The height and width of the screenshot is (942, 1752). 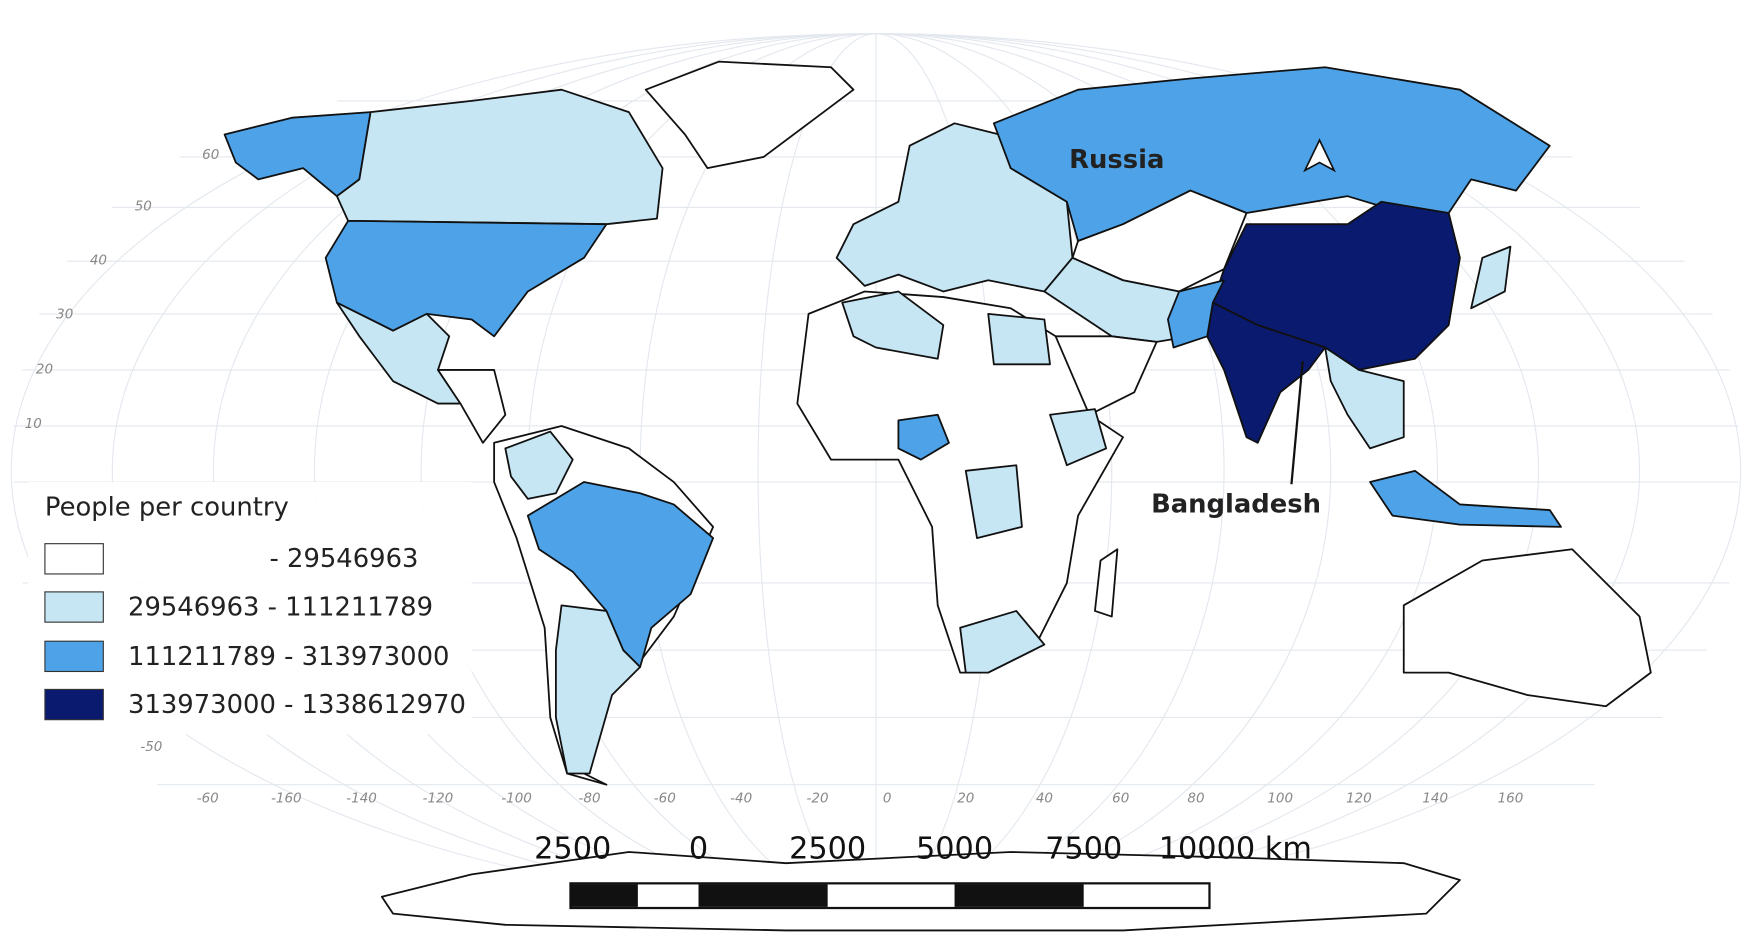 I want to click on longitude-label: -140, so click(x=361, y=799).